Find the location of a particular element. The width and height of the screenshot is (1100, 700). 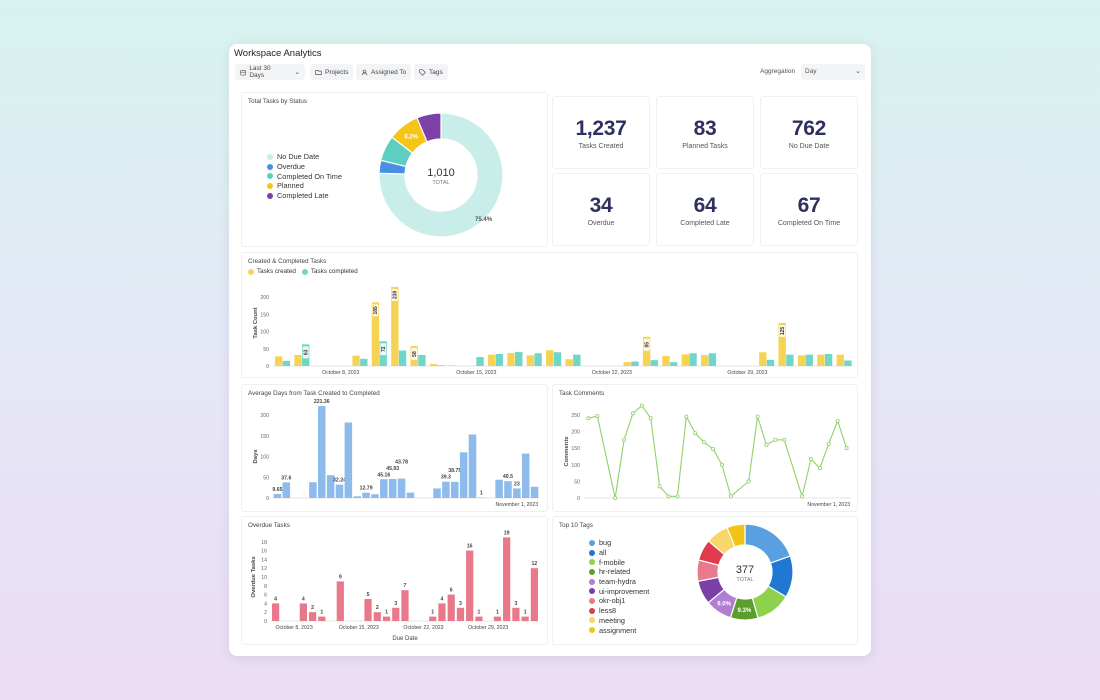

legend-item: f-mobile is located at coordinates (619, 562).